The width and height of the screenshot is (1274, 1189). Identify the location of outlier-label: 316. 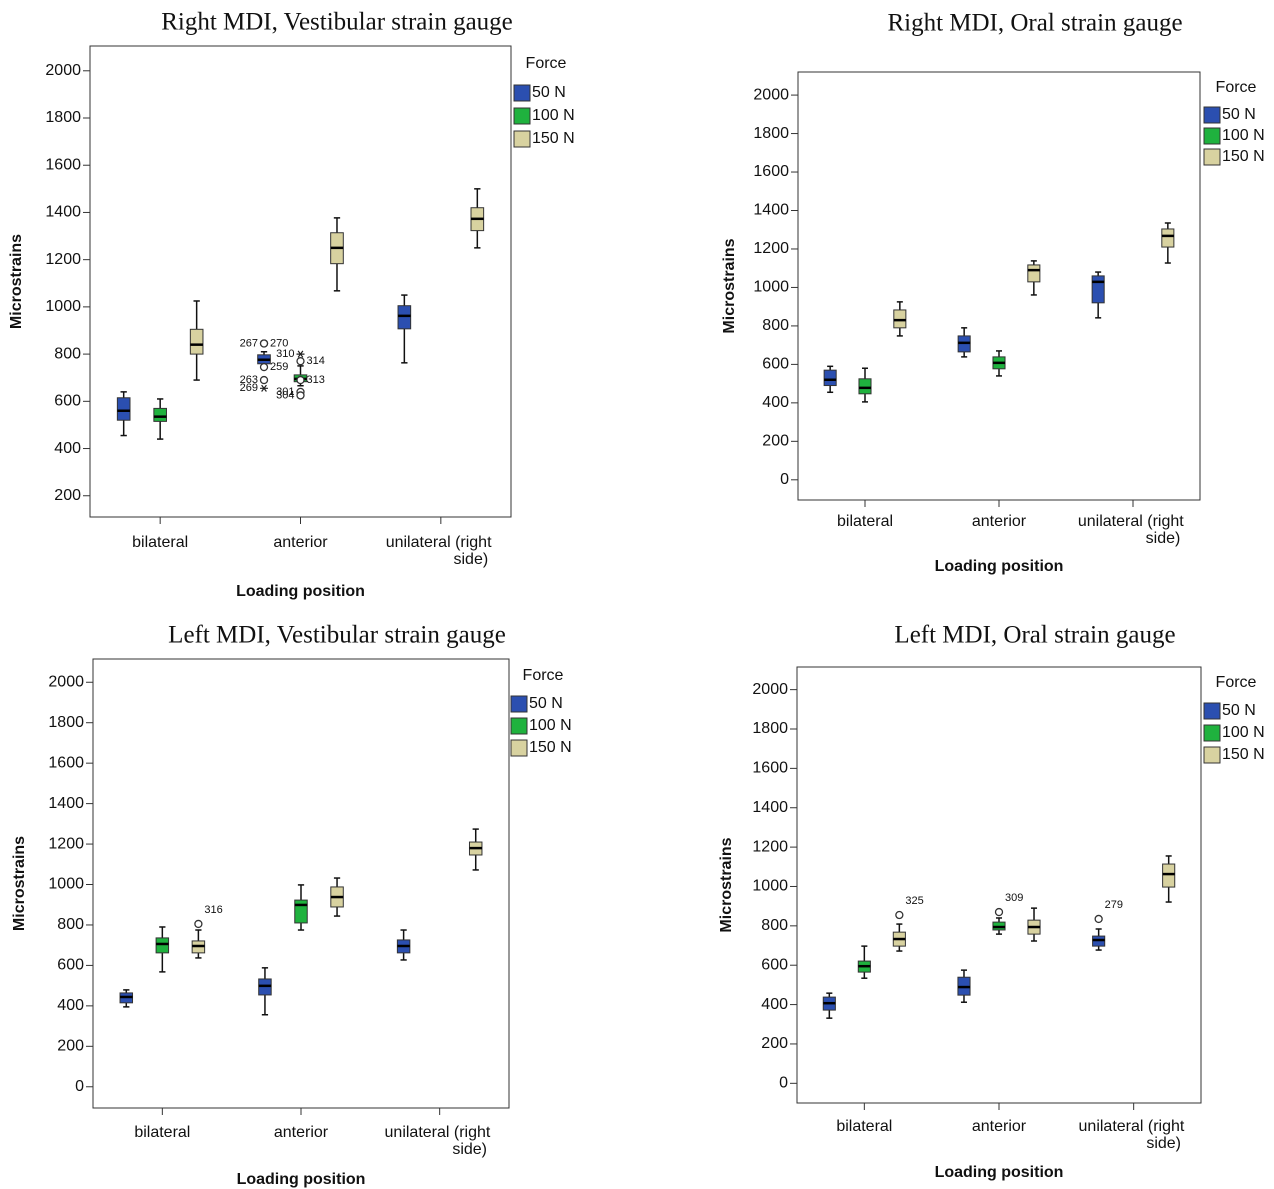
(213, 910).